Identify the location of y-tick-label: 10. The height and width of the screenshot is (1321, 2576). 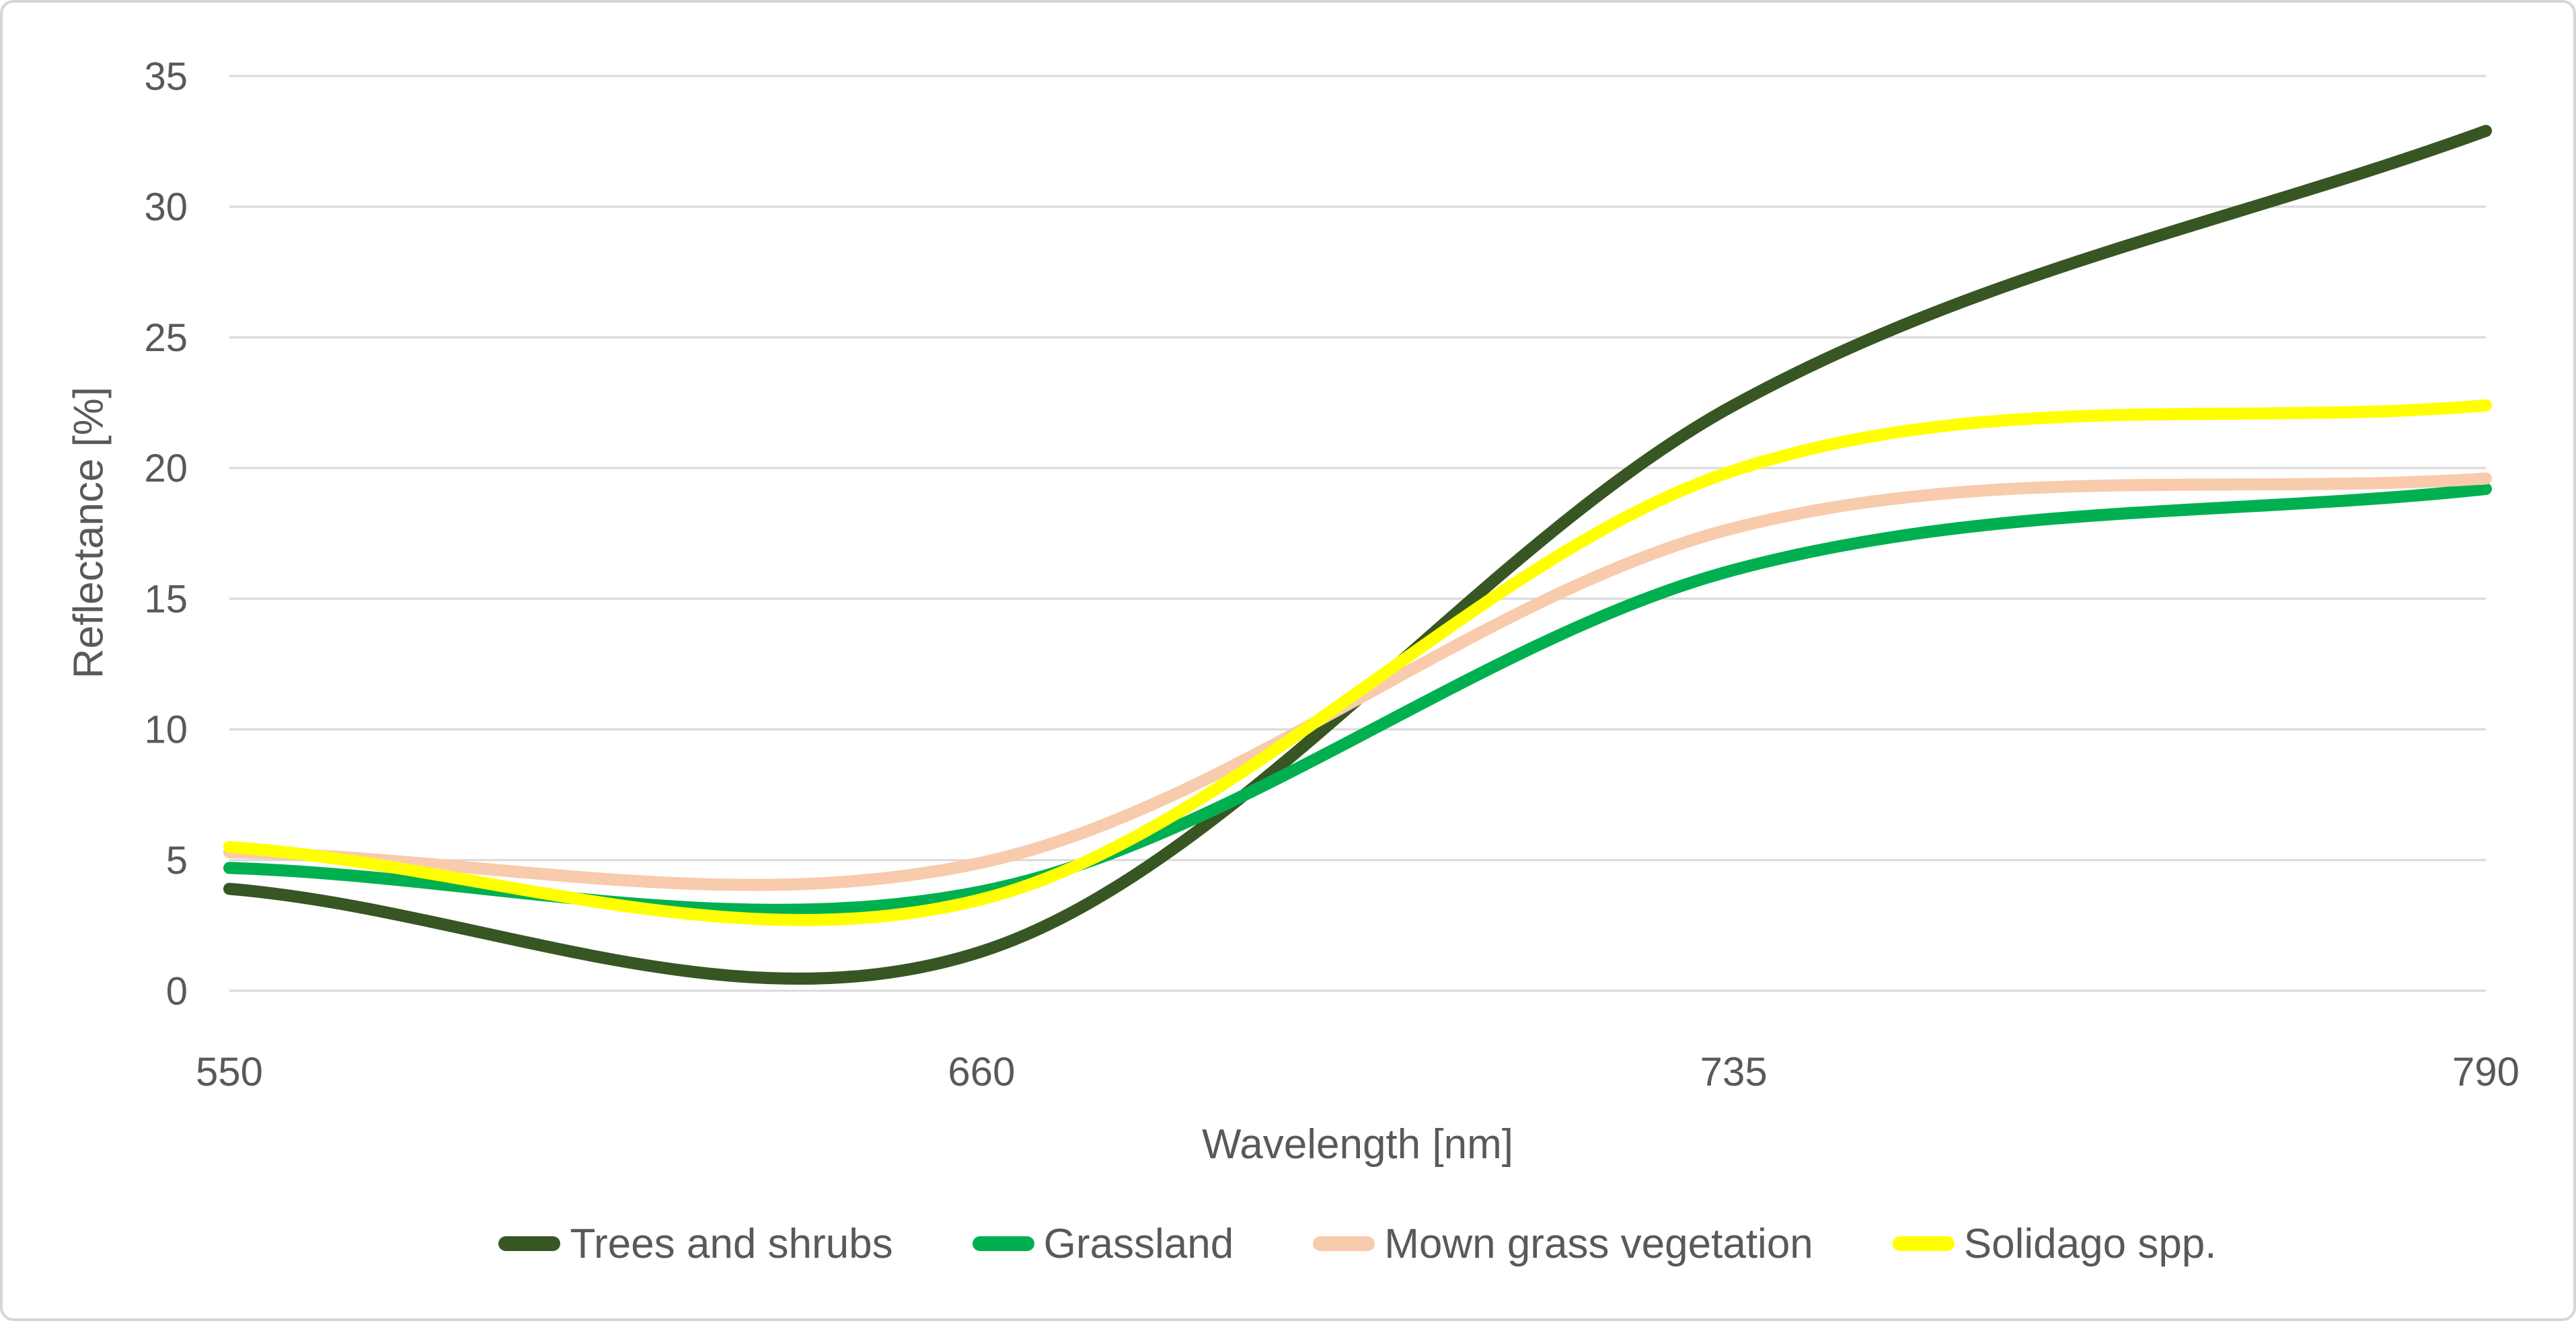
(166, 730).